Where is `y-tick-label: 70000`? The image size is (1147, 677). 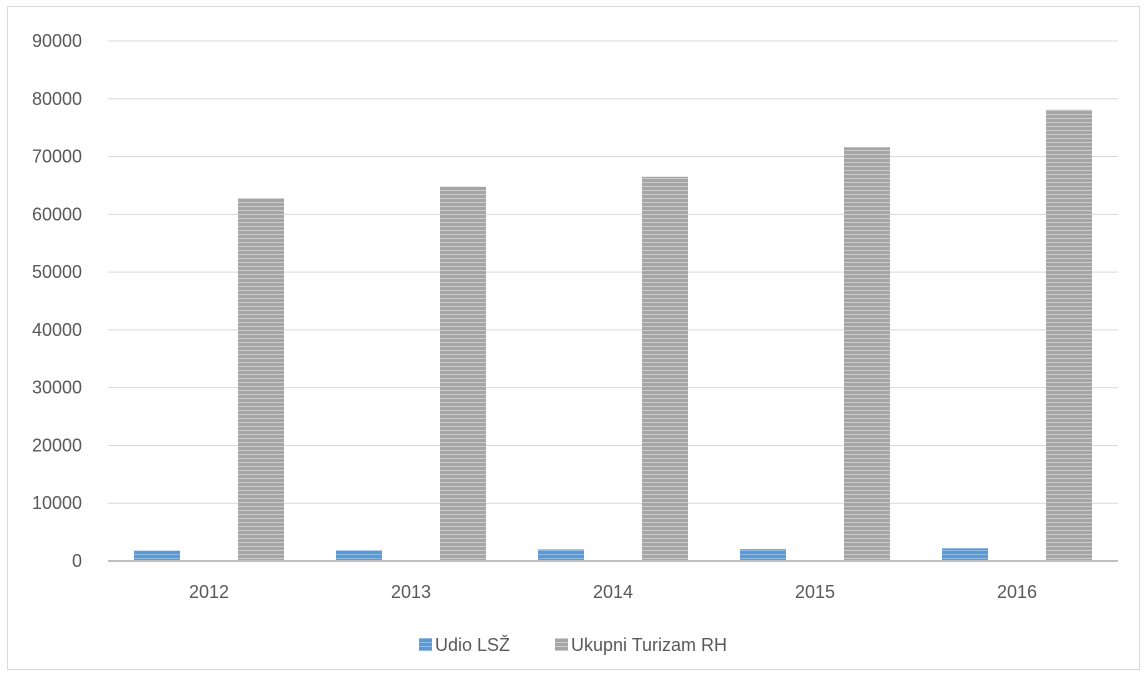 y-tick-label: 70000 is located at coordinates (57, 157).